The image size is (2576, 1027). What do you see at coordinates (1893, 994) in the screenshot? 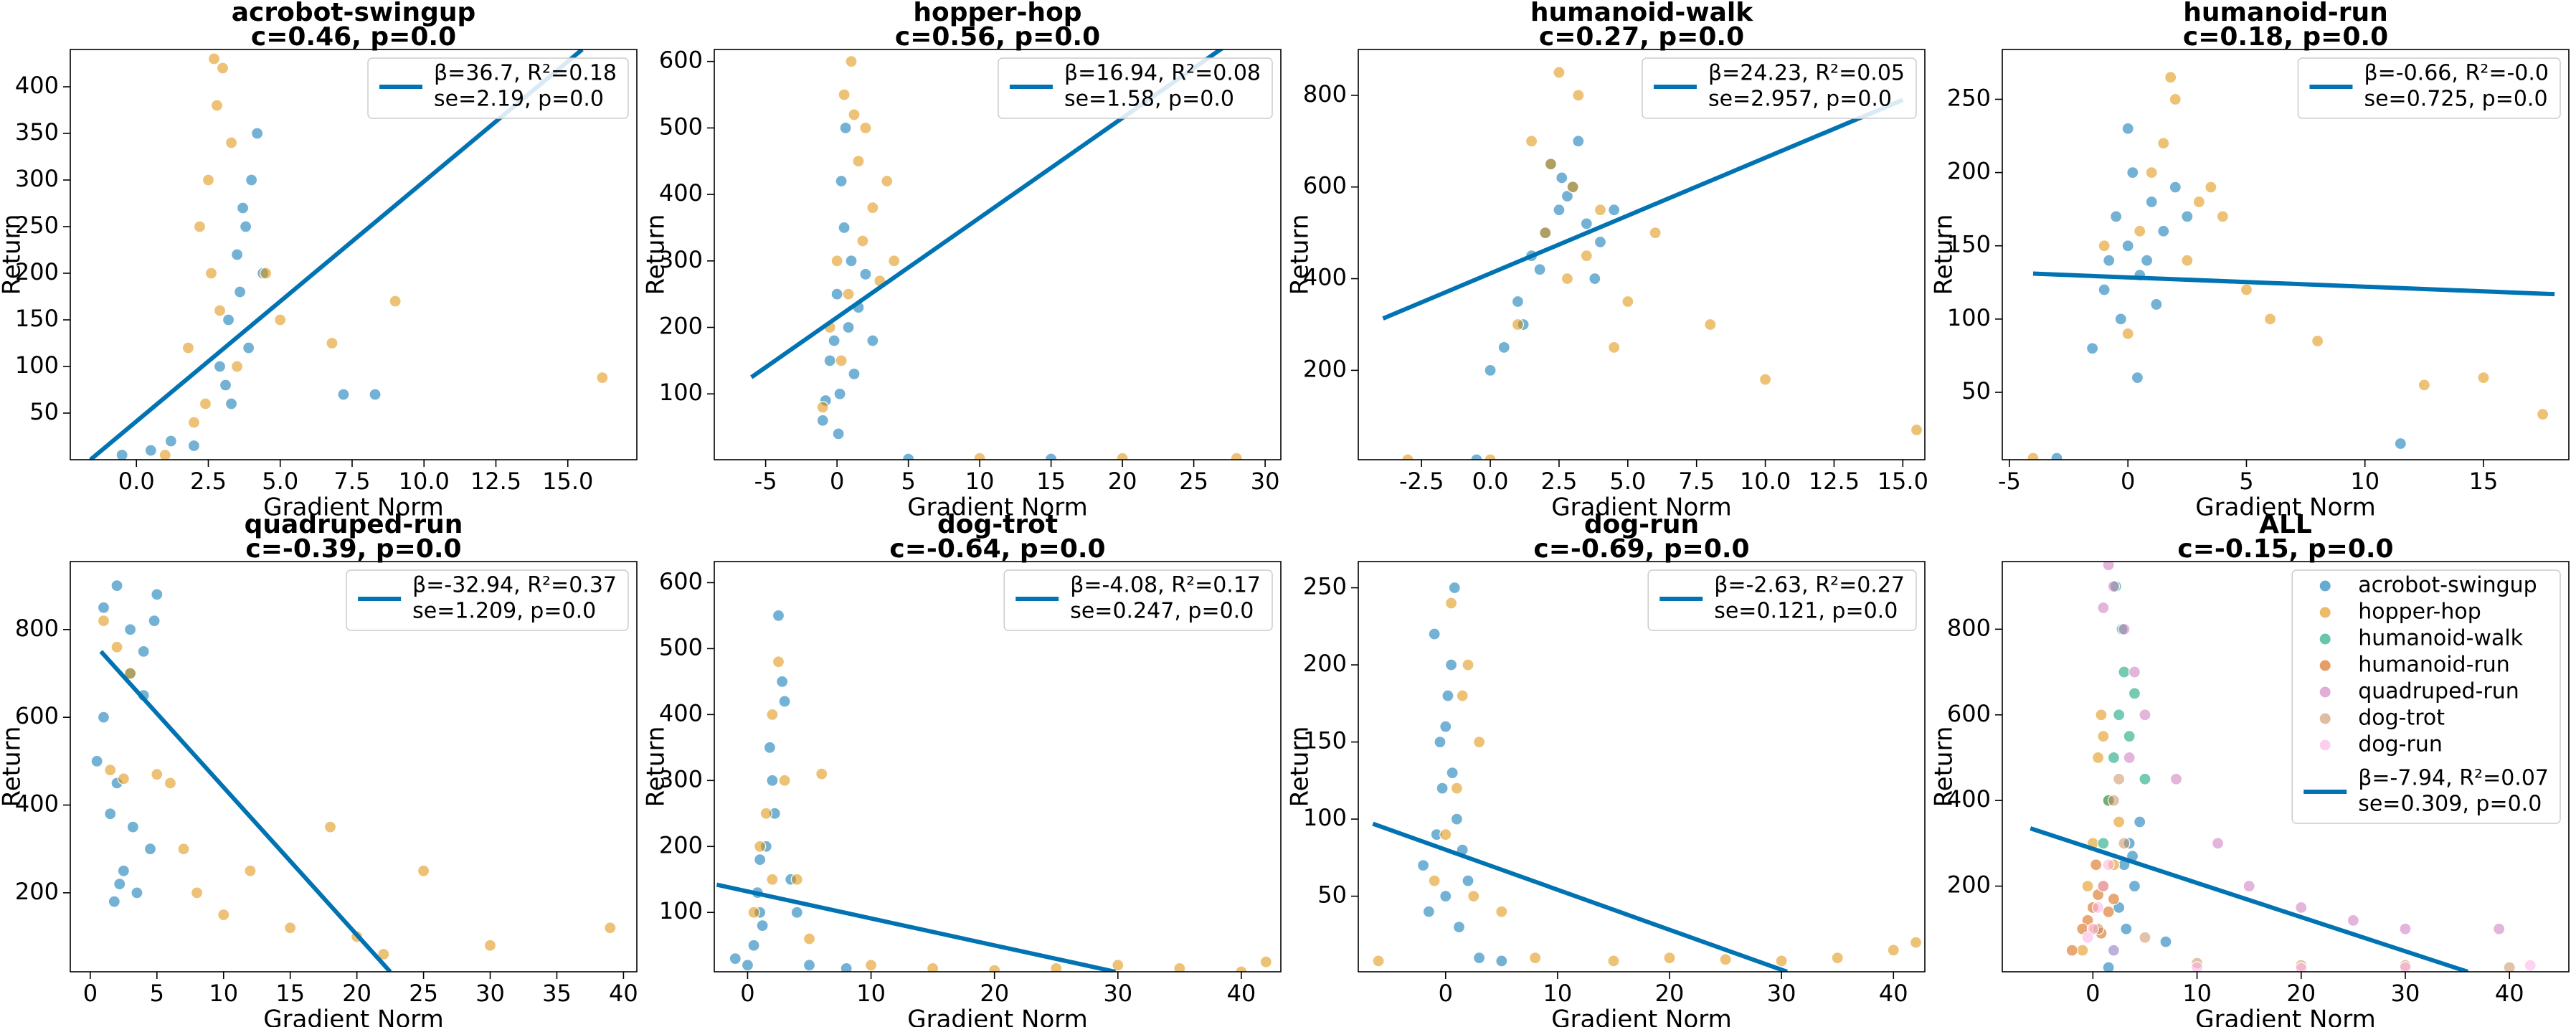
I see `x-tick-label: 40` at bounding box center [1893, 994].